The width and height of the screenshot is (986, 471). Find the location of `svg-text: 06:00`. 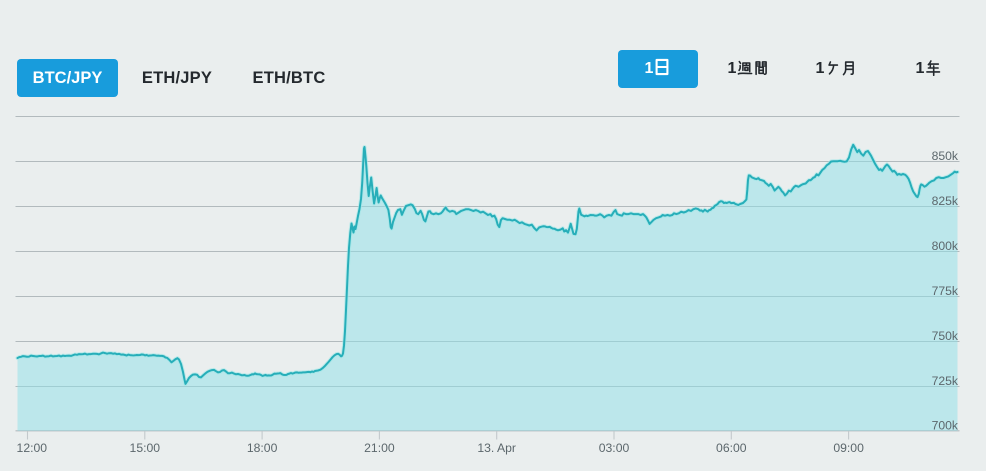

svg-text: 06:00 is located at coordinates (731, 448).